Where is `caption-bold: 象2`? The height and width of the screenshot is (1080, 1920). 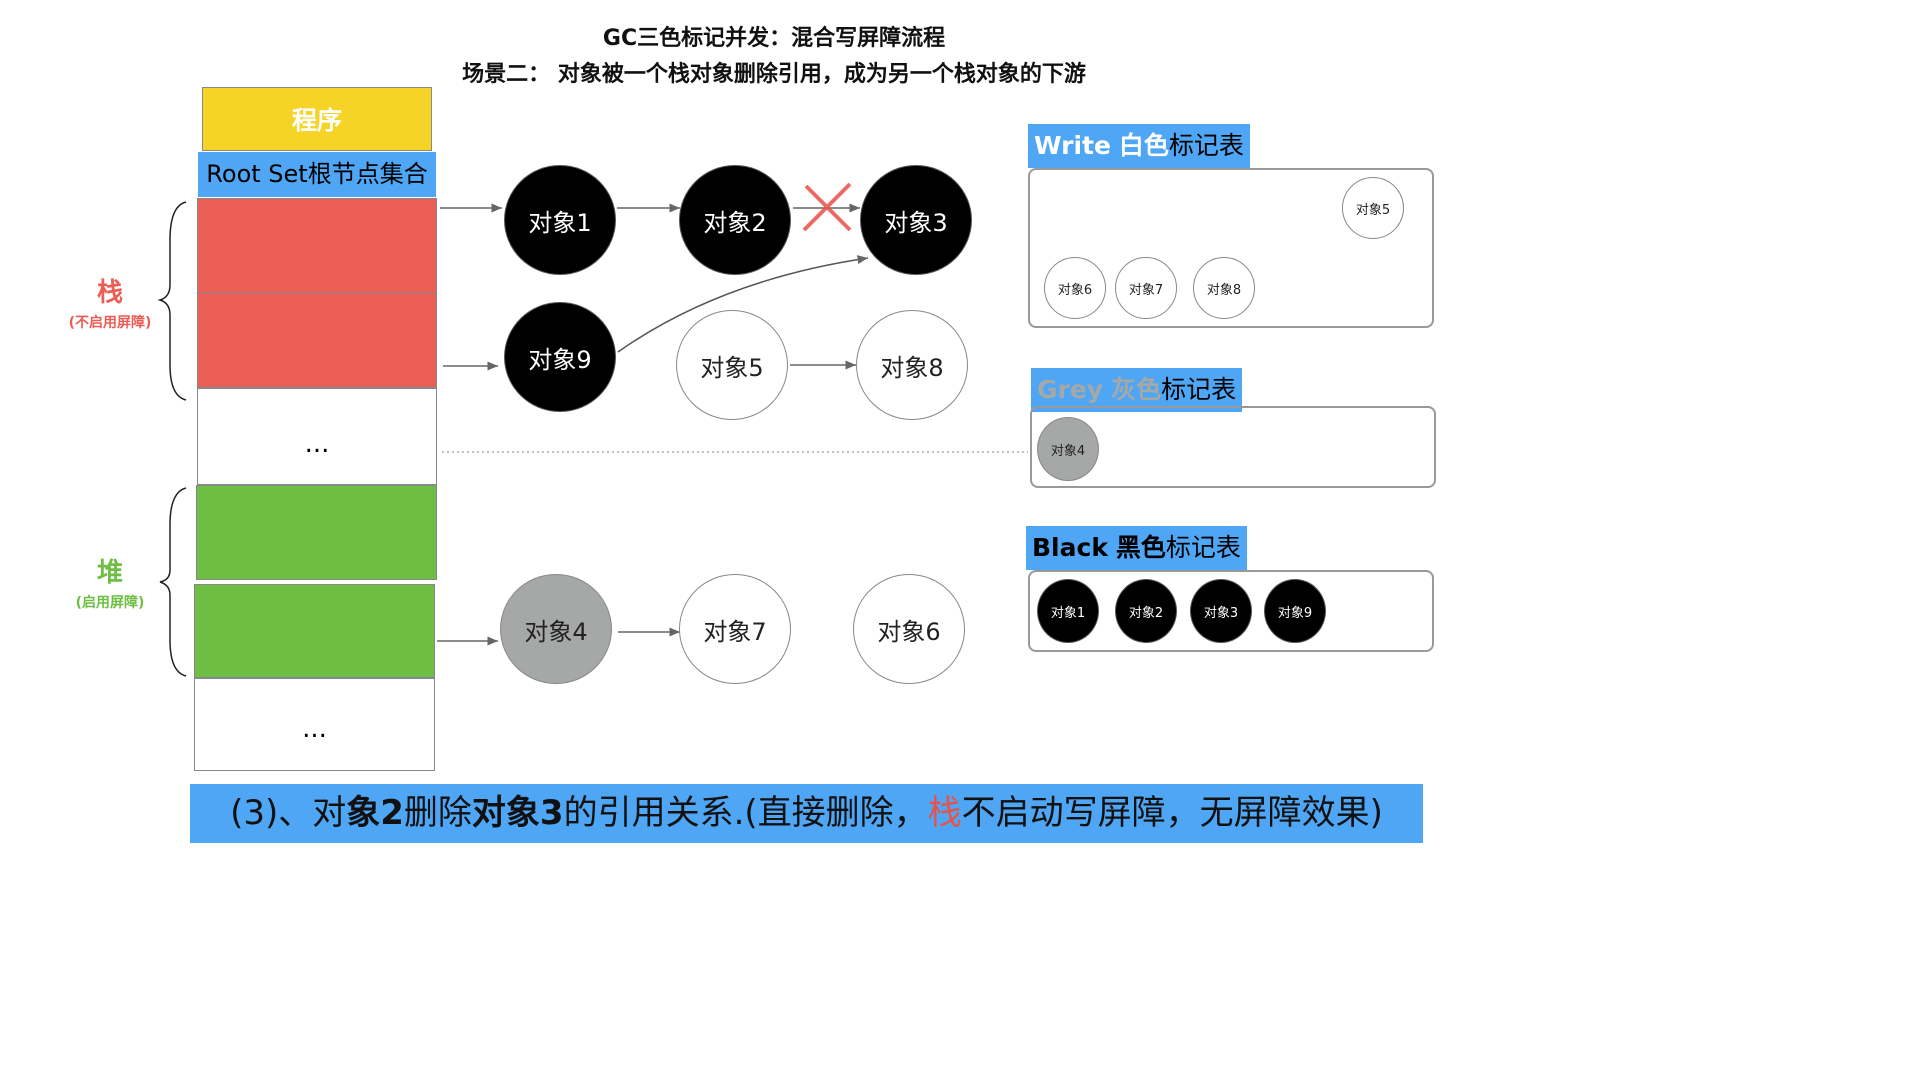
caption-bold: 象2 is located at coordinates (375, 813).